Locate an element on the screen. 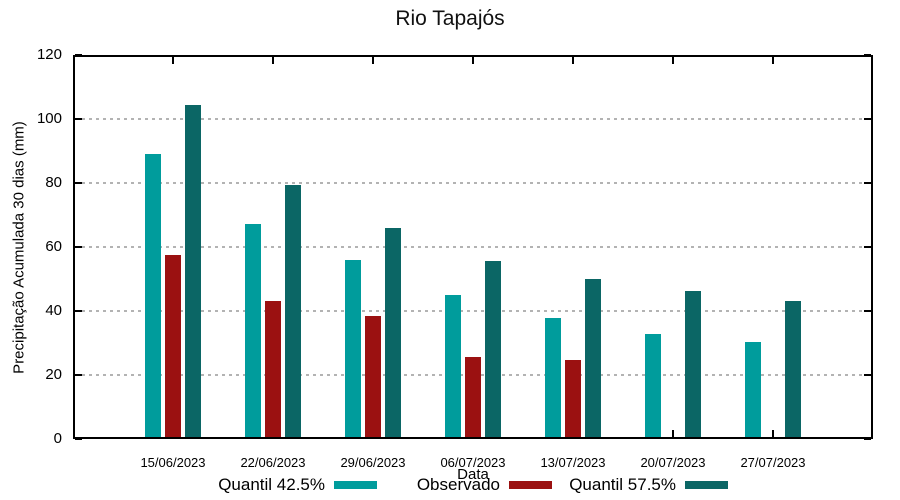 This screenshot has height=500, width=900. y-tick-label: 120 is located at coordinates (49, 54).